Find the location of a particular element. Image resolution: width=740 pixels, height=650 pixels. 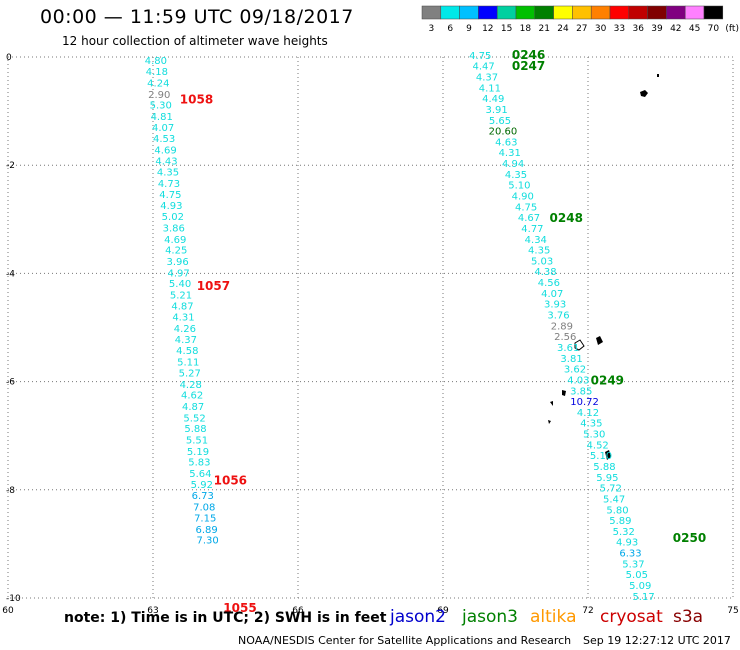

color-scale-label: 18 is located at coordinates (526, 29).